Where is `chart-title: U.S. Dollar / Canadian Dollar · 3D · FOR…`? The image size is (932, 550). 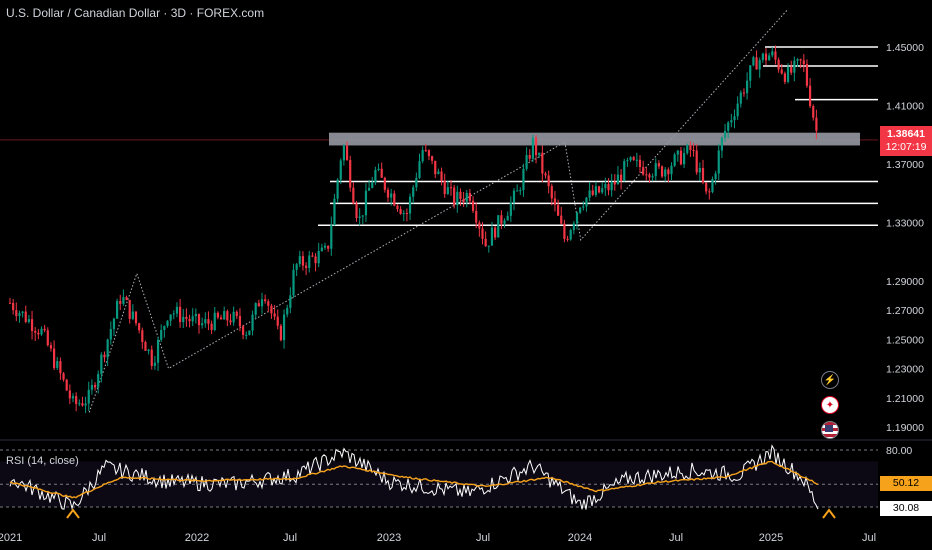 chart-title: U.S. Dollar / Canadian Dollar · 3D · FOR… is located at coordinates (135, 13).